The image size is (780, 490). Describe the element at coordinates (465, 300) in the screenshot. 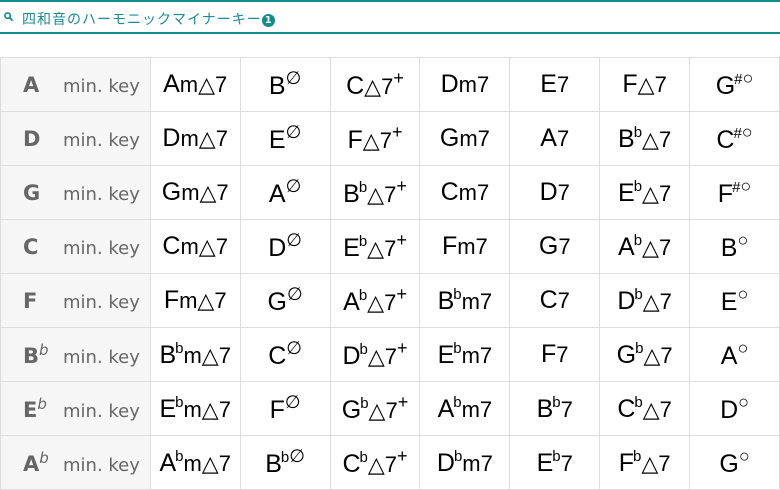

I see `chord-name: Bbm7` at that location.